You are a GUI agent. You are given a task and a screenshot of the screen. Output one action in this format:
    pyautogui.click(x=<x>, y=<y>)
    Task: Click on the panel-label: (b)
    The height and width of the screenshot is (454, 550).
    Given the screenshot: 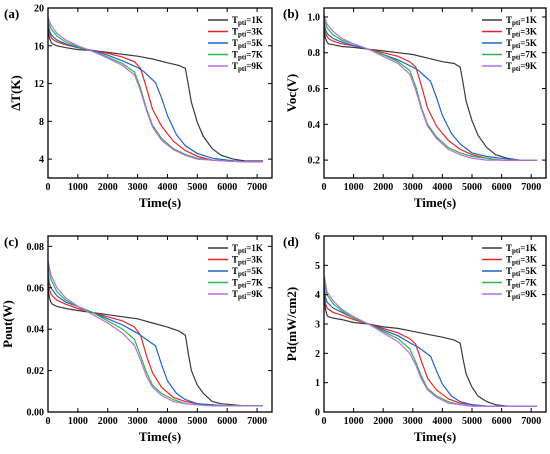 What is the action you would take?
    pyautogui.click(x=291, y=13)
    